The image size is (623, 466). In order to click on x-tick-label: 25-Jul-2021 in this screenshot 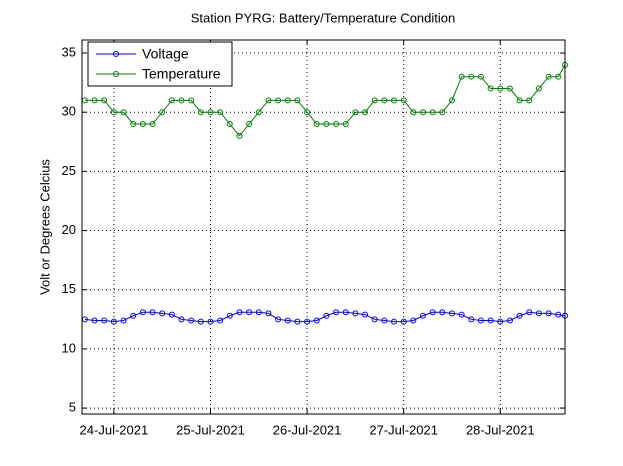, I will do `click(210, 429)`.